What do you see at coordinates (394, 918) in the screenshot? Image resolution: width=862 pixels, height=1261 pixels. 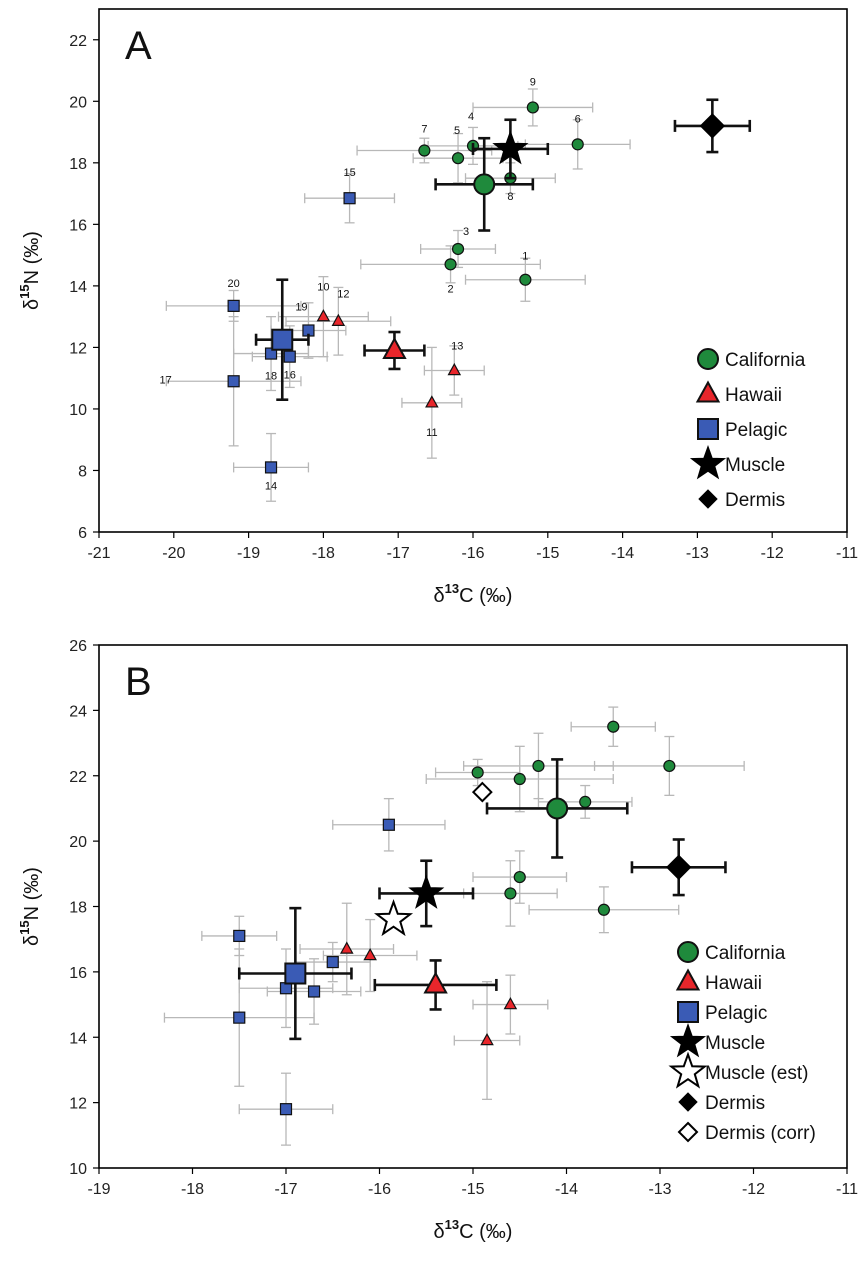 I see `muscle-est-marker` at bounding box center [394, 918].